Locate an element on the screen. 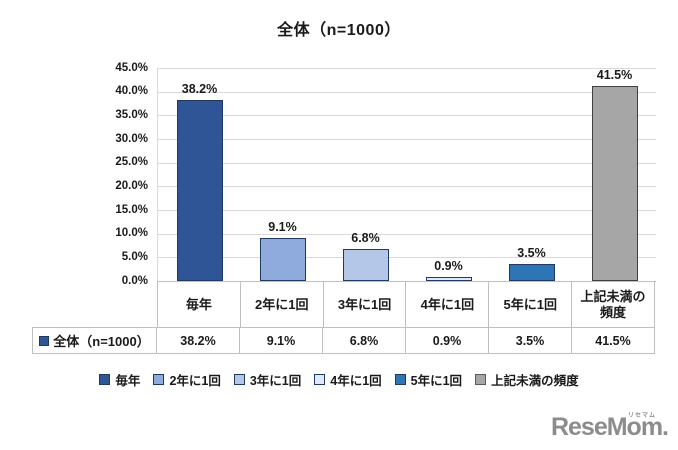  y-axis-tick-label: 20.0% is located at coordinates (131, 185).